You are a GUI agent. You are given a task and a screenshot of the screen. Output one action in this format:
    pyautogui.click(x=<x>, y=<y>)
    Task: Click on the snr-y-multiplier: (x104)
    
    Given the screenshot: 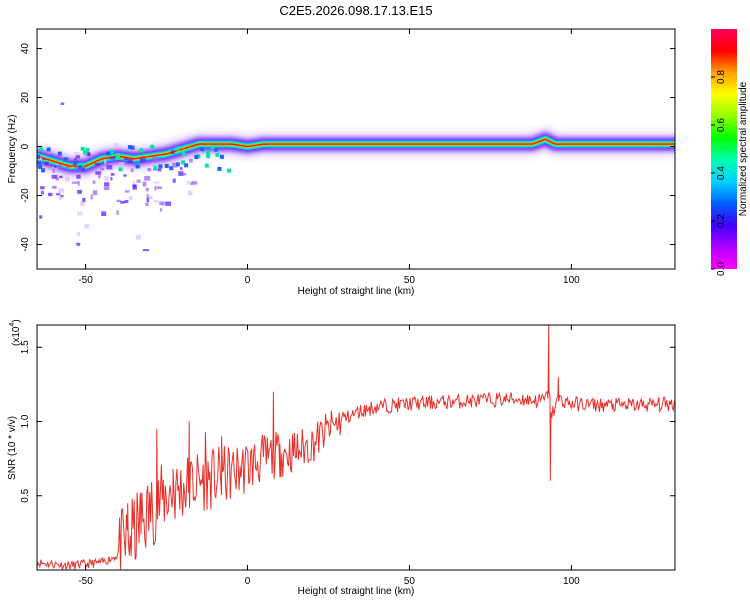 What is the action you would take?
    pyautogui.click(x=15, y=332)
    